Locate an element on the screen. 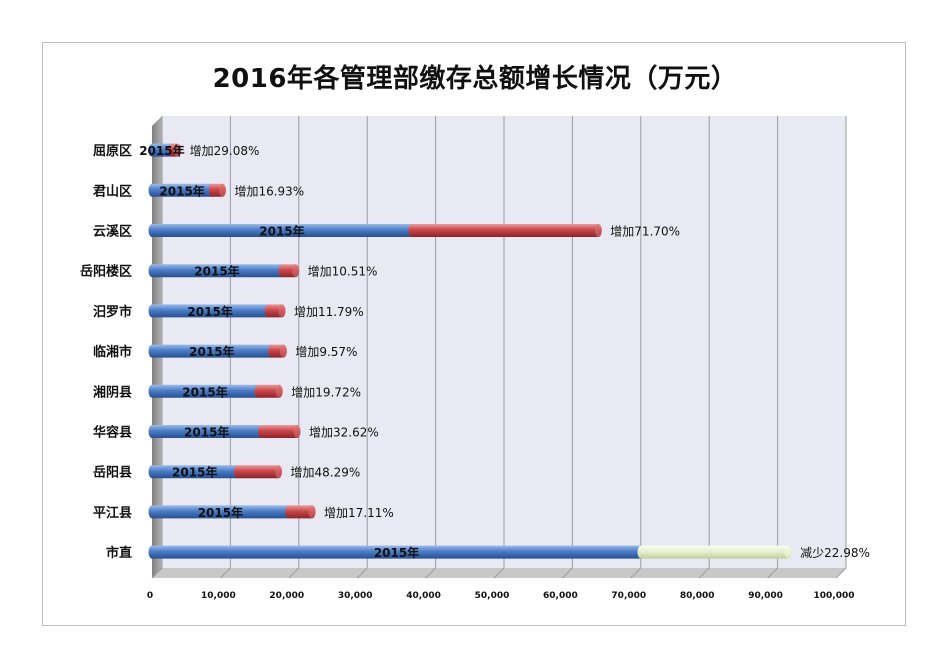 The height and width of the screenshot is (672, 950). bar-annotation: 减少22.98% is located at coordinates (835, 553).